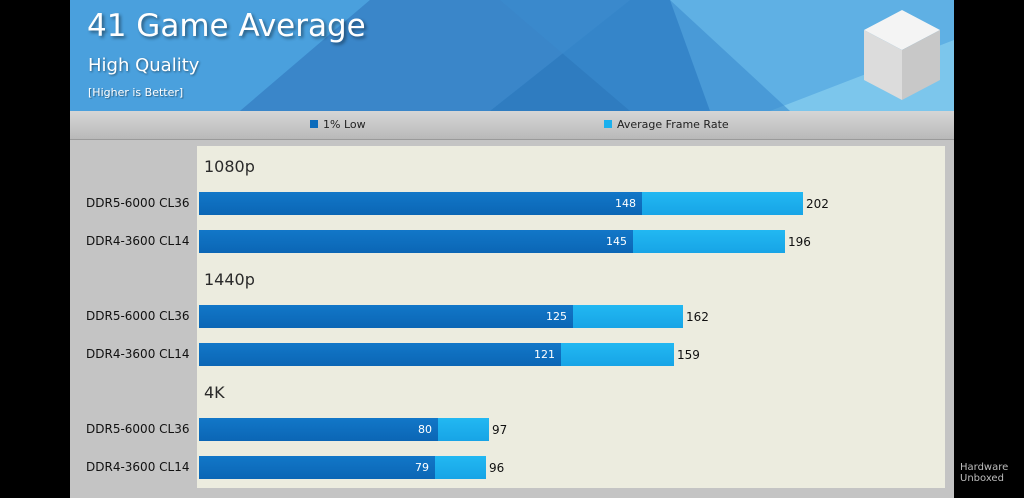 The width and height of the screenshot is (1024, 498). What do you see at coordinates (556, 316) in the screenshot?
I see `value-label-low: 125` at bounding box center [556, 316].